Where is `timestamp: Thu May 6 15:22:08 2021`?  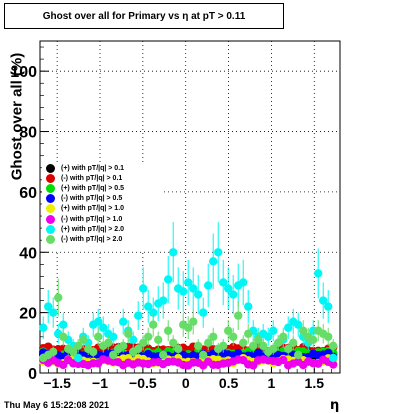 timestamp: Thu May 6 15:22:08 2021 is located at coordinates (57, 405).